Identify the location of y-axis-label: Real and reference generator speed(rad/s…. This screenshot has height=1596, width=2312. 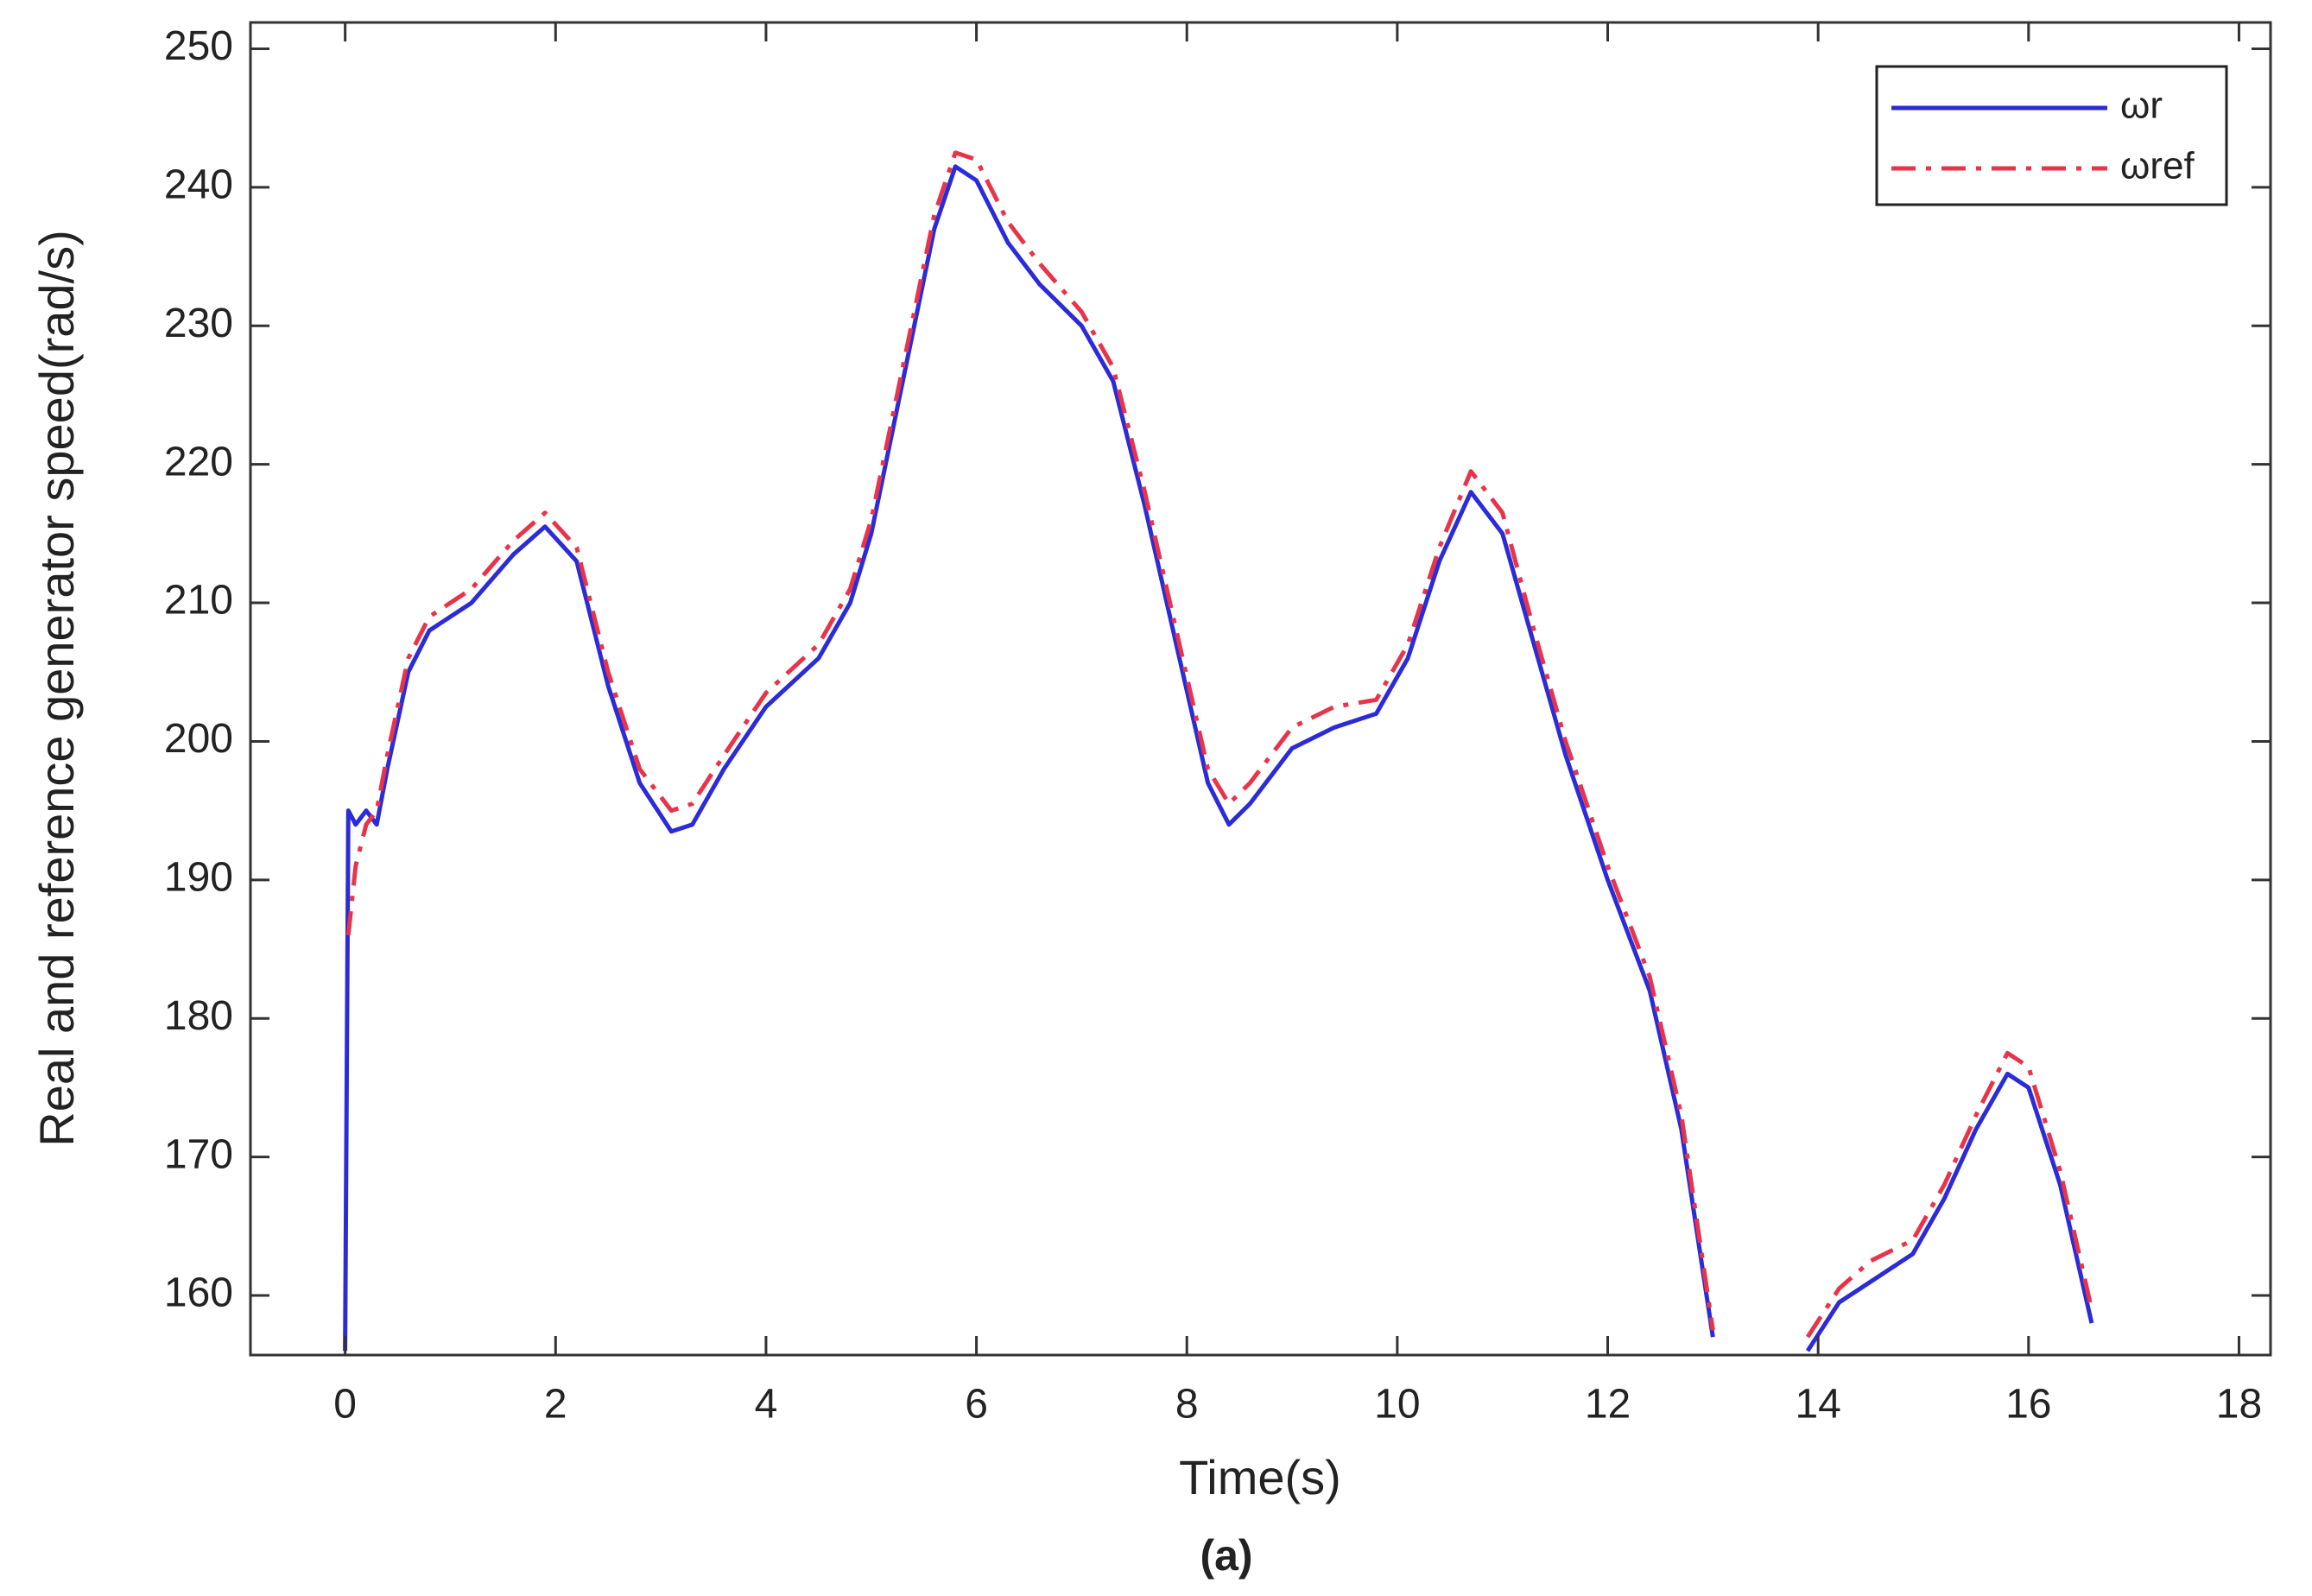
(56, 688).